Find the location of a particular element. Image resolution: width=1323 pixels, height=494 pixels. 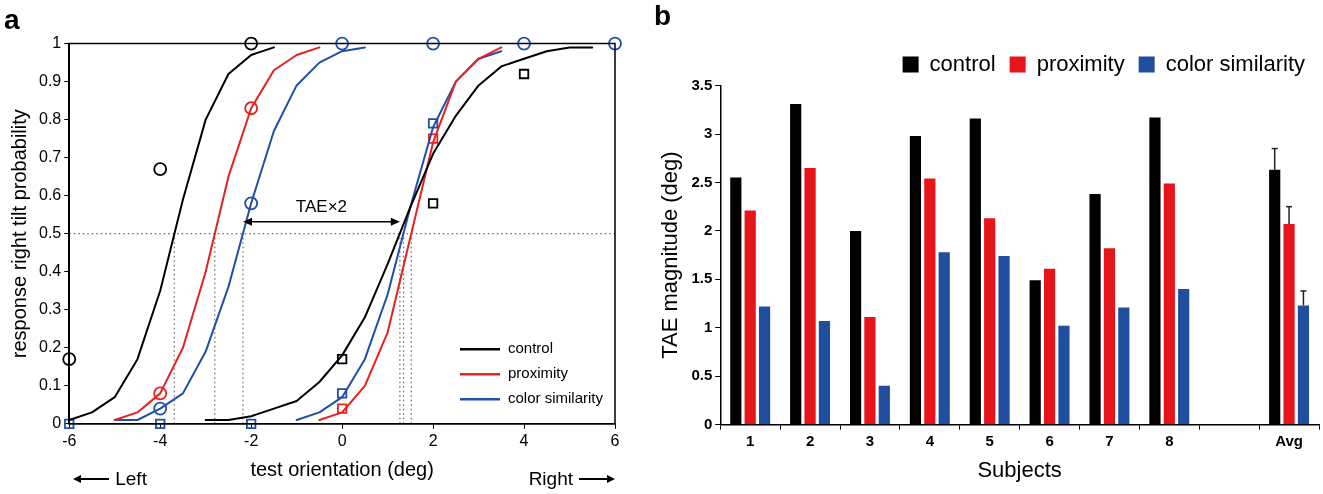

x-tick-label: 5 is located at coordinates (989, 440).